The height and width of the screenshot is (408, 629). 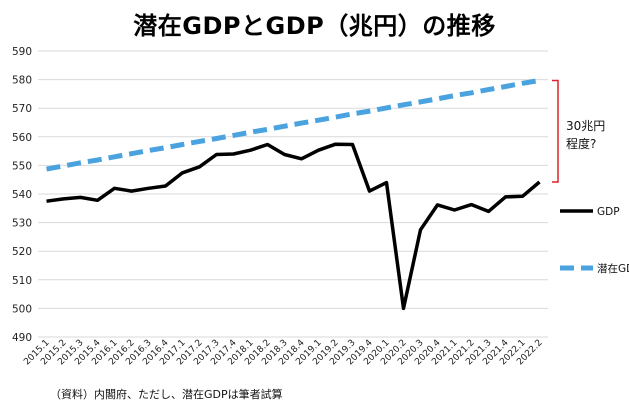 I want to click on legend-label-gdp: GDP, so click(x=608, y=212).